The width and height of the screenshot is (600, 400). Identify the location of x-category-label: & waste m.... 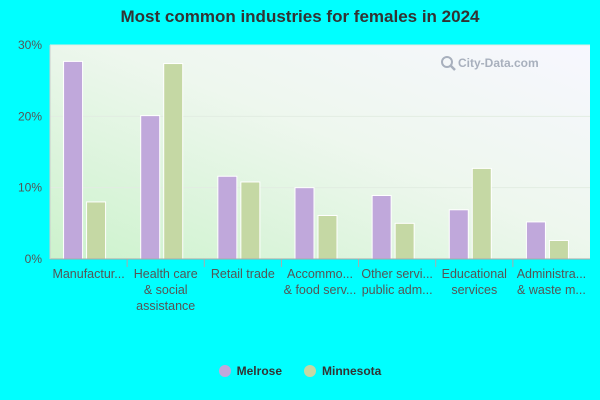
(551, 290).